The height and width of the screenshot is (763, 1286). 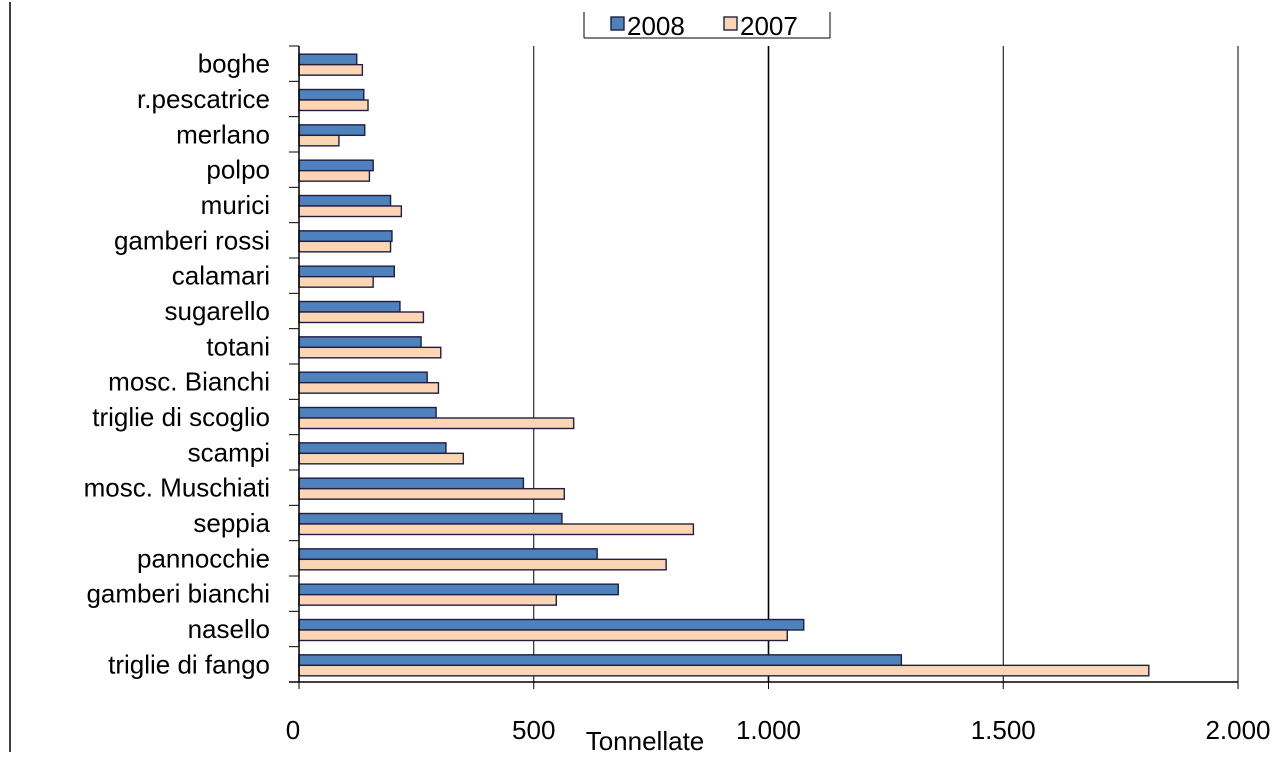 What do you see at coordinates (238, 170) in the screenshot?
I see `category-label: polpo` at bounding box center [238, 170].